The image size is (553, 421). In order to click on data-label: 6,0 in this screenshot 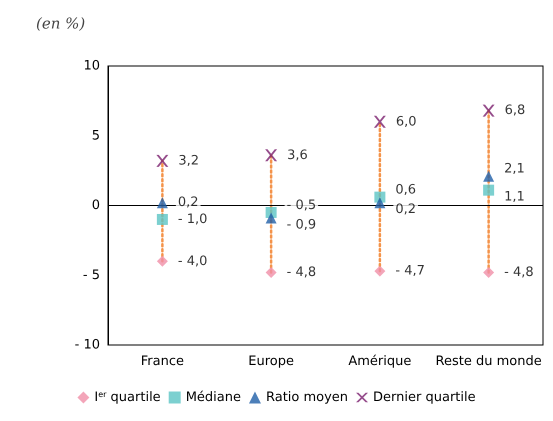, I will do `click(406, 122)`.